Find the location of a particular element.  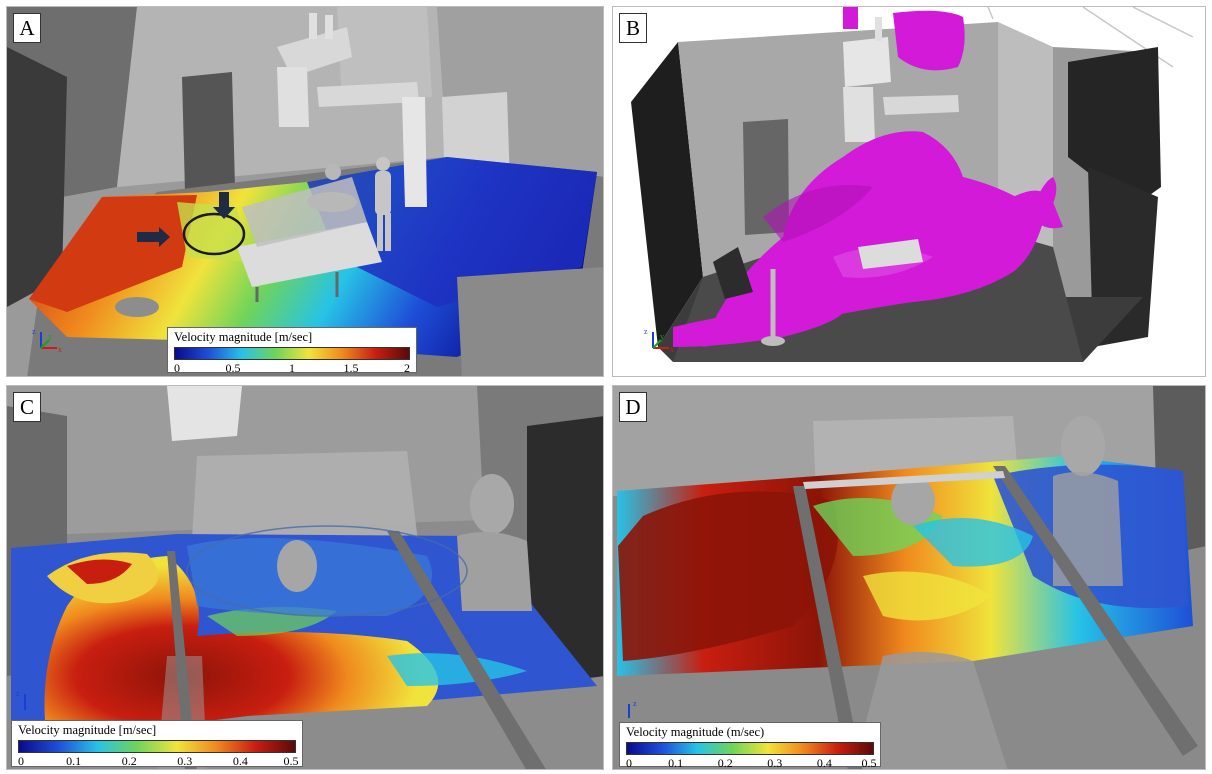

velocity-legend: Velocity magnitude [m/sec] 0 0.5 1 1.5 2 is located at coordinates (292, 351).